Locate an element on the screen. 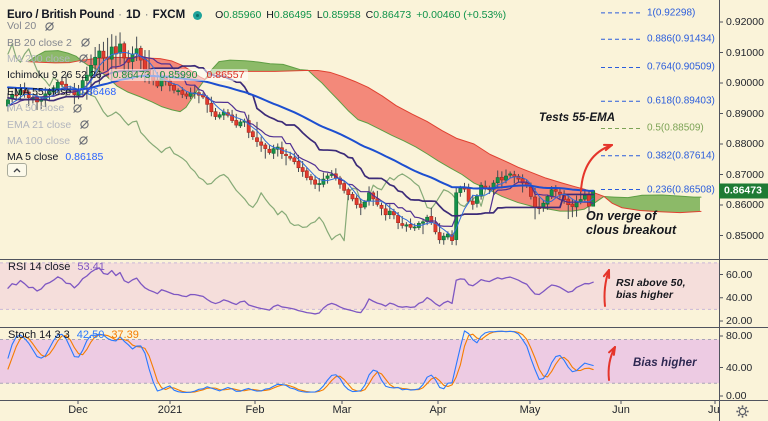 The width and height of the screenshot is (768, 421). fib-level-label: 0.5(0.88509) is located at coordinates (675, 128).